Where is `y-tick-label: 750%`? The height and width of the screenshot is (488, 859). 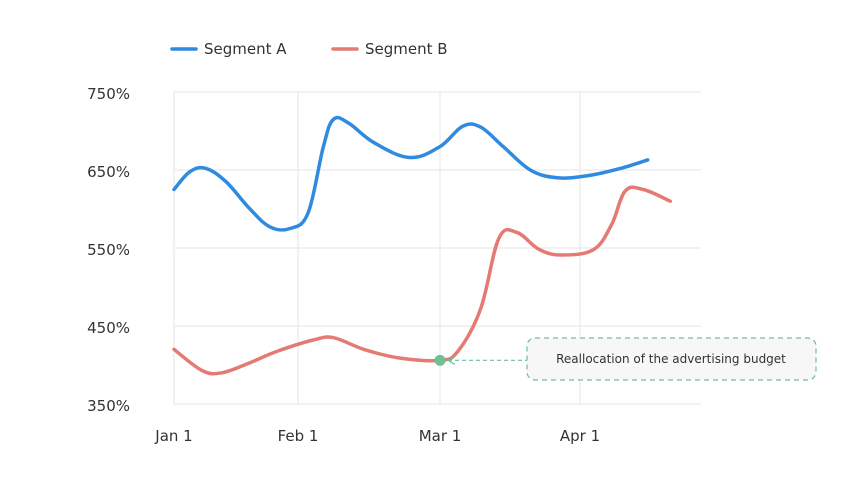 y-tick-label: 750% is located at coordinates (108, 94).